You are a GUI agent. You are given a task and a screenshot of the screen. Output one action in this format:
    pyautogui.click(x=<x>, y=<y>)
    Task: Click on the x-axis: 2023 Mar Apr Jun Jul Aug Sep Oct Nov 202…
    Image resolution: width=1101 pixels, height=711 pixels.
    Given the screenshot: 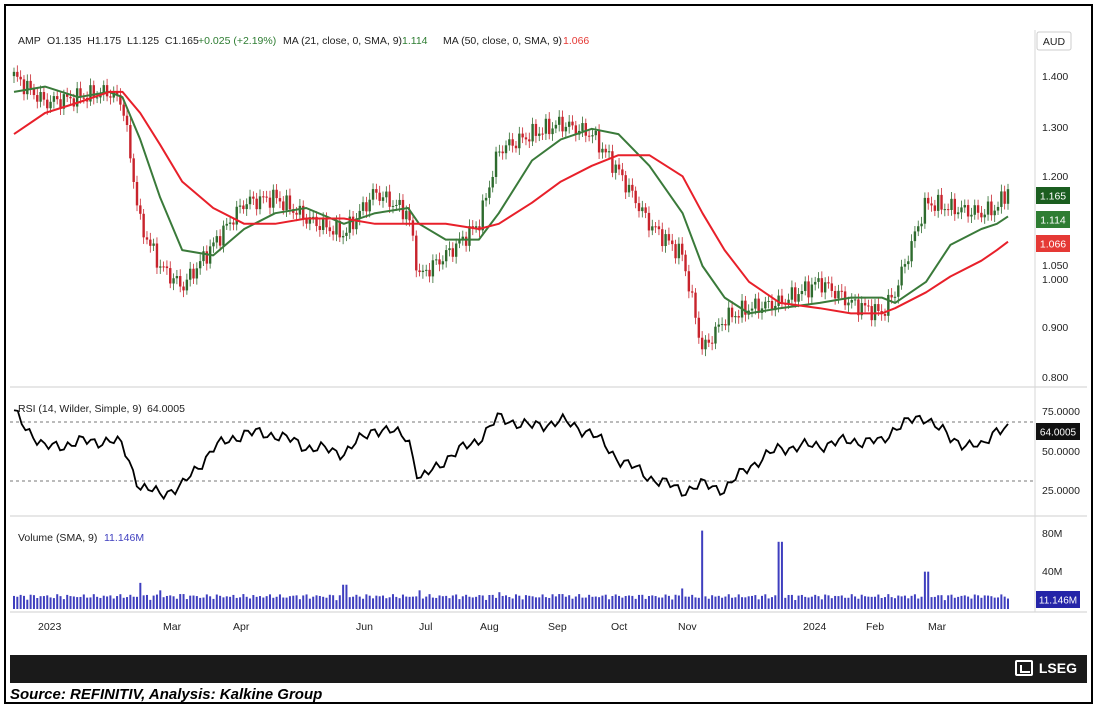 What is the action you would take?
    pyautogui.click(x=492, y=627)
    